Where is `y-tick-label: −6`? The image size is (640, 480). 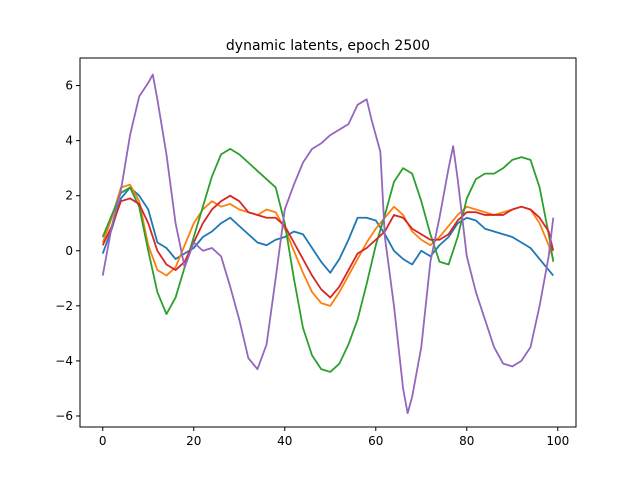 y-tick-label: −6 is located at coordinates (64, 416).